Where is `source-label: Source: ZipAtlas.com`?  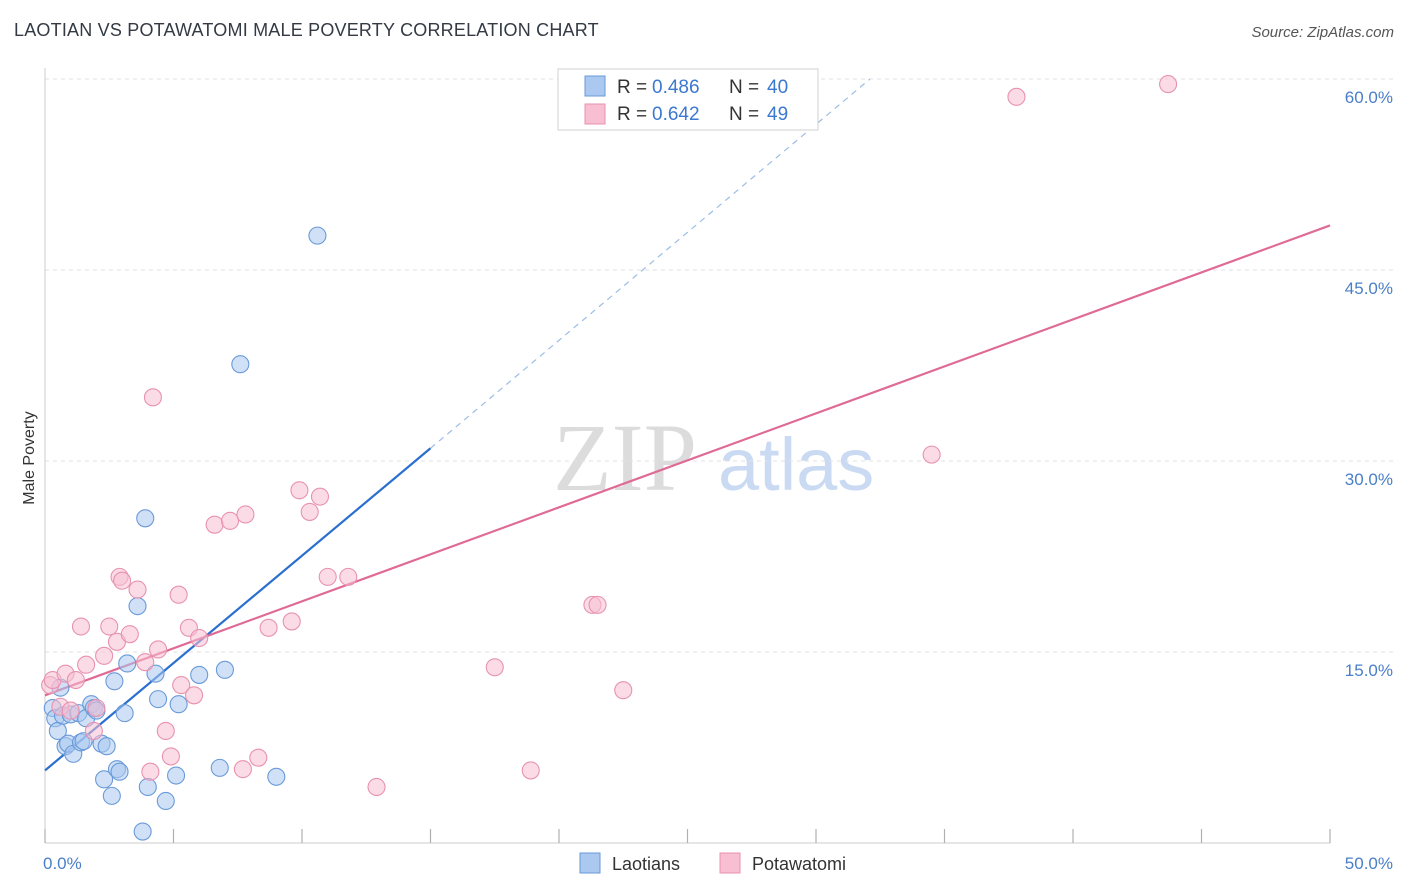
source-label: Source: ZipAtlas.com is located at coordinates (1322, 32).